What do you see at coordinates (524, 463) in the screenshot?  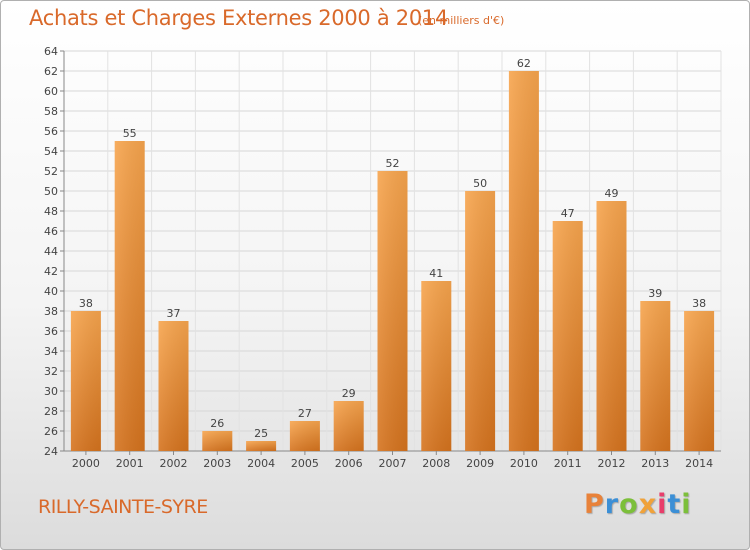 I see `x-tick-label: 2010` at bounding box center [524, 463].